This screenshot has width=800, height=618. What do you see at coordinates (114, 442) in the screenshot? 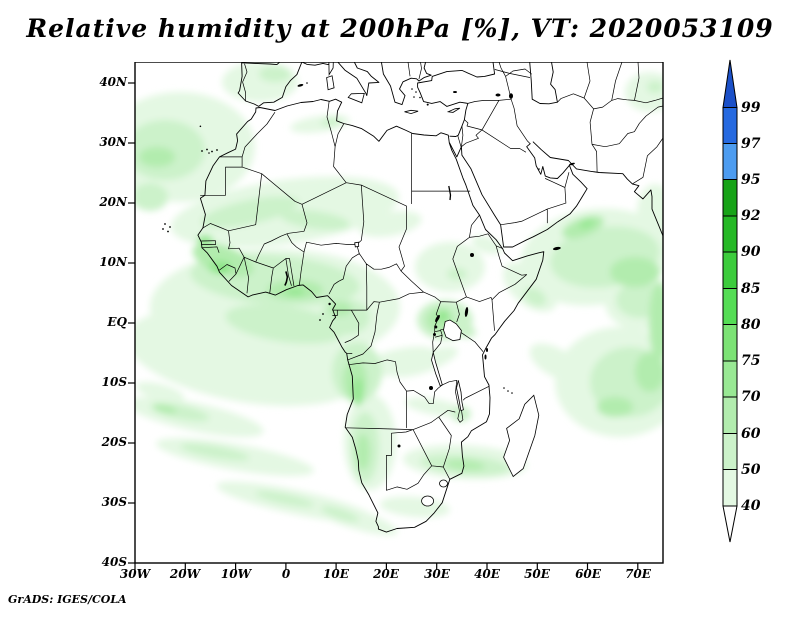
I see `y-tick-label: 20S` at bounding box center [114, 442].